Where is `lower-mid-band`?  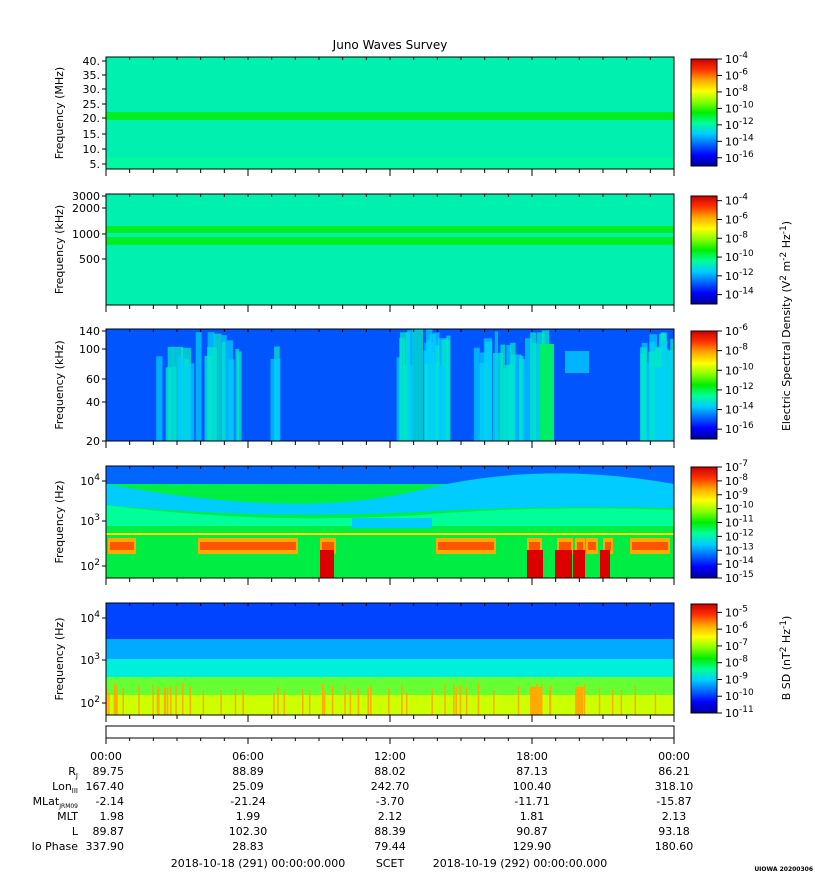
lower-mid-band is located at coordinates (390, 686).